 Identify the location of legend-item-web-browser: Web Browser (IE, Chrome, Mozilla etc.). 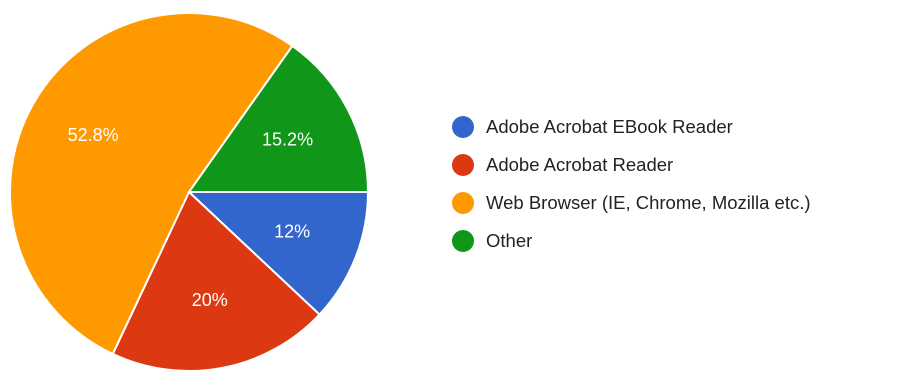
(631, 203).